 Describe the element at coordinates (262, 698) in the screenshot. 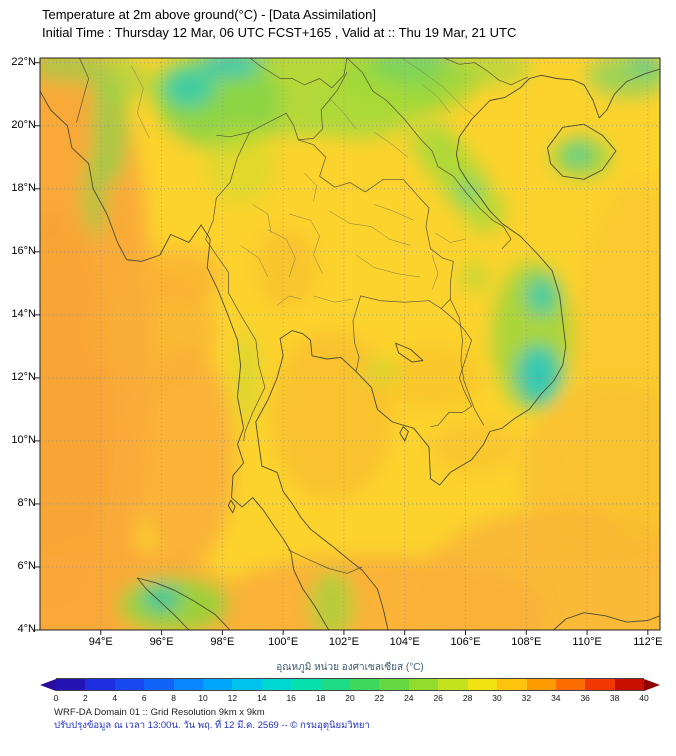

I see `colorbar-tick-label: 14` at that location.